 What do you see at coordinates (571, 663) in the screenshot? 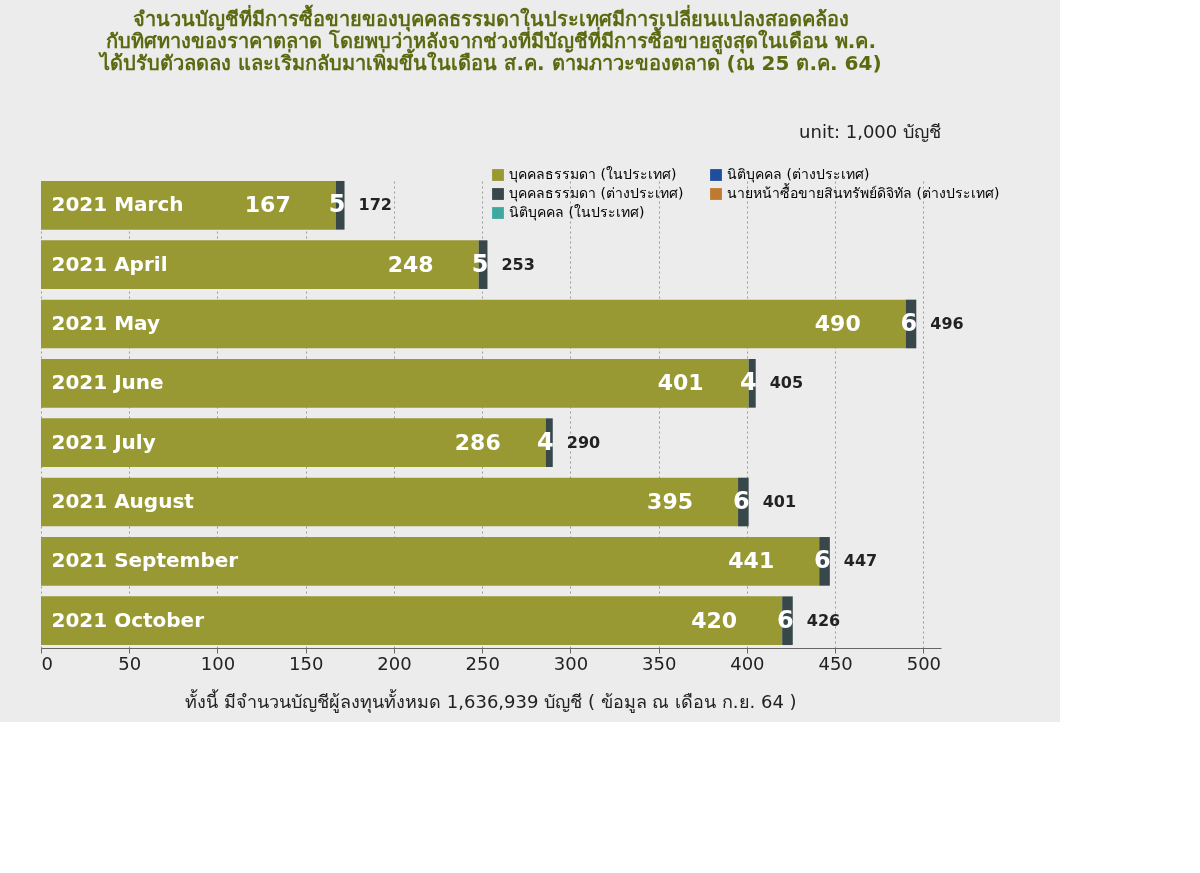
I see `x-tick-label: 300` at bounding box center [571, 663].